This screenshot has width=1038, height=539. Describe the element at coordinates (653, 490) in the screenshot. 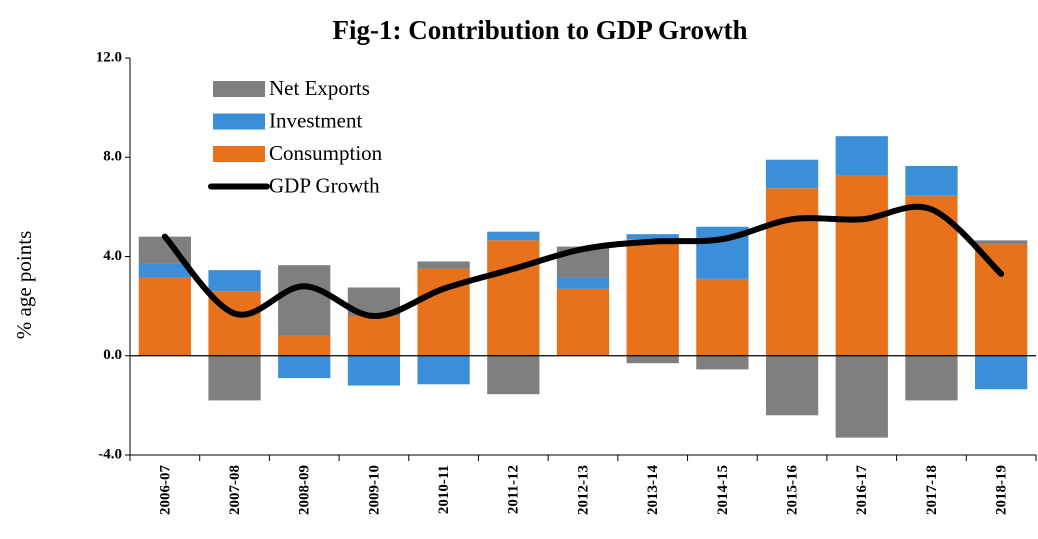

I see `x-tick-label: 2013-14` at that location.